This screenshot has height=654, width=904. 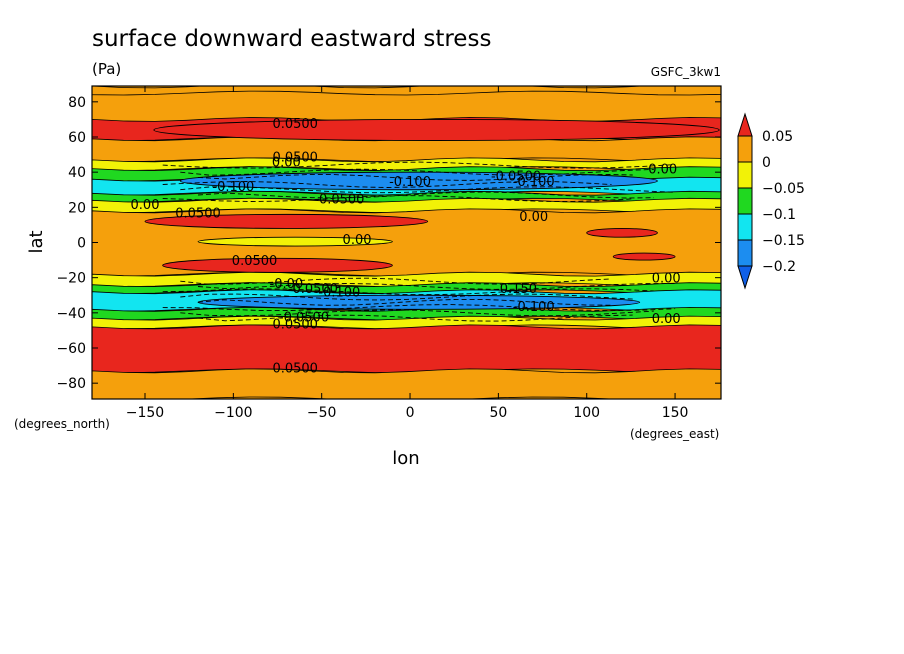 I want to click on contour-label: -0.00, so click(x=287, y=284).